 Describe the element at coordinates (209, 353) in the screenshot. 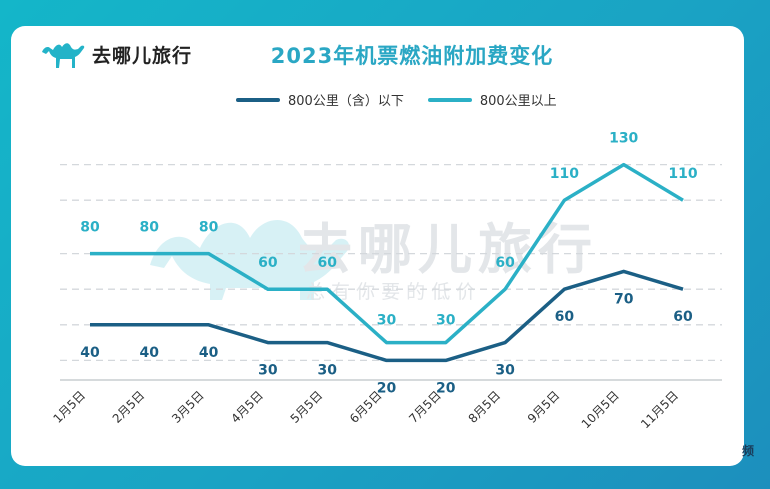

I see `data-label-series-1-3: 40` at that location.